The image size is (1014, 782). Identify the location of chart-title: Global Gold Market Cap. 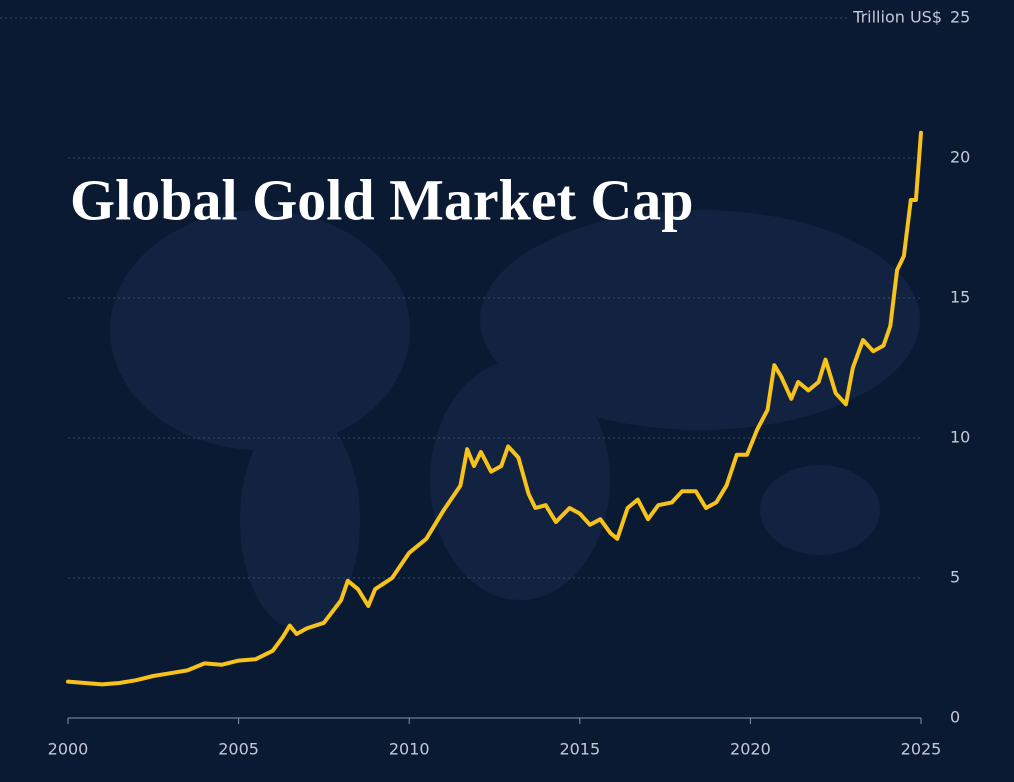
(382, 199).